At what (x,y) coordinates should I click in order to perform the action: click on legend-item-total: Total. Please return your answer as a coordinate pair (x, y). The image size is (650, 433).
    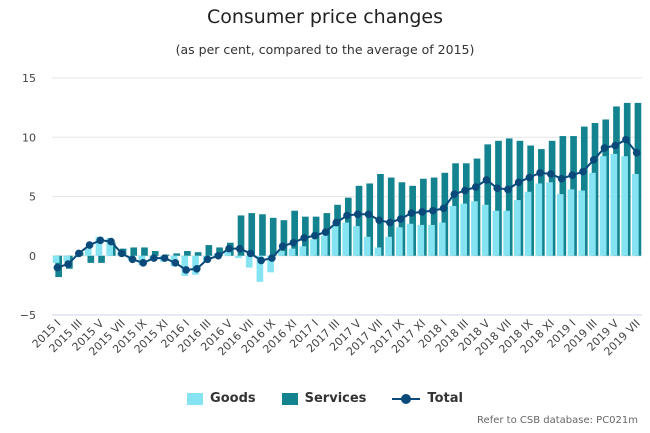
    Looking at the image, I should click on (427, 398).